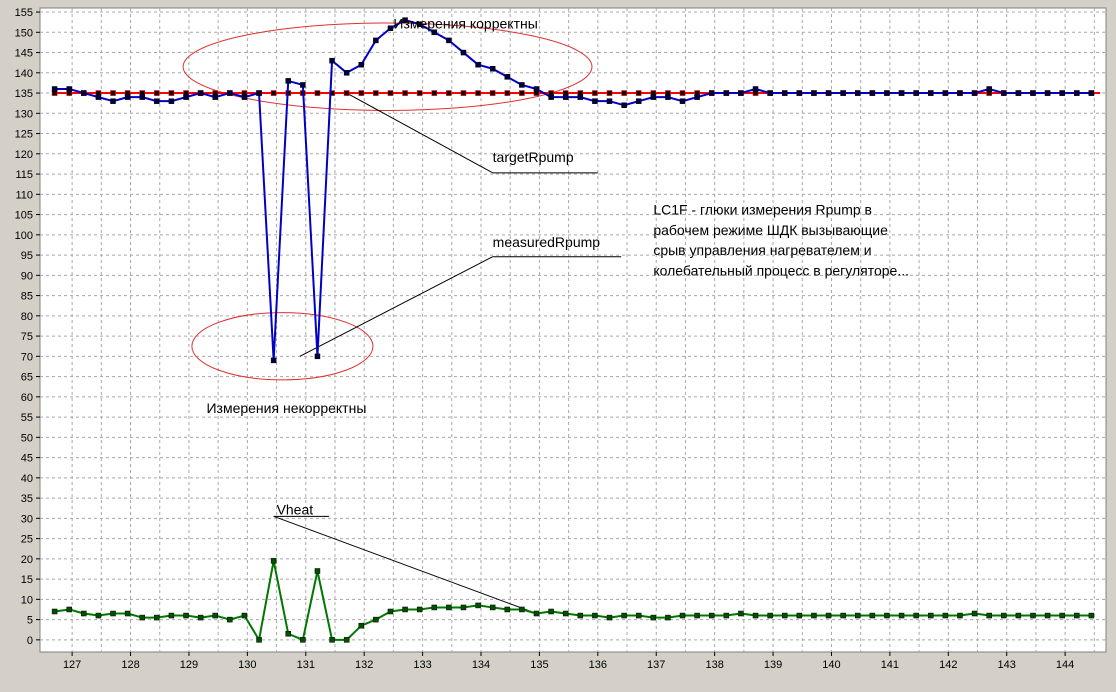  What do you see at coordinates (24, 175) in the screenshot?
I see `y-tick-label: 115` at bounding box center [24, 175].